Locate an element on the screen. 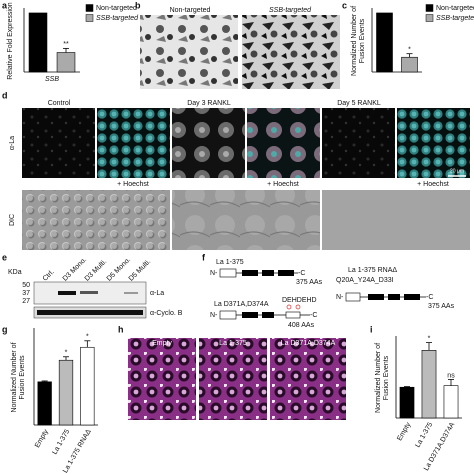 The image size is (474, 474). antibody-label: α-La is located at coordinates (157, 293).